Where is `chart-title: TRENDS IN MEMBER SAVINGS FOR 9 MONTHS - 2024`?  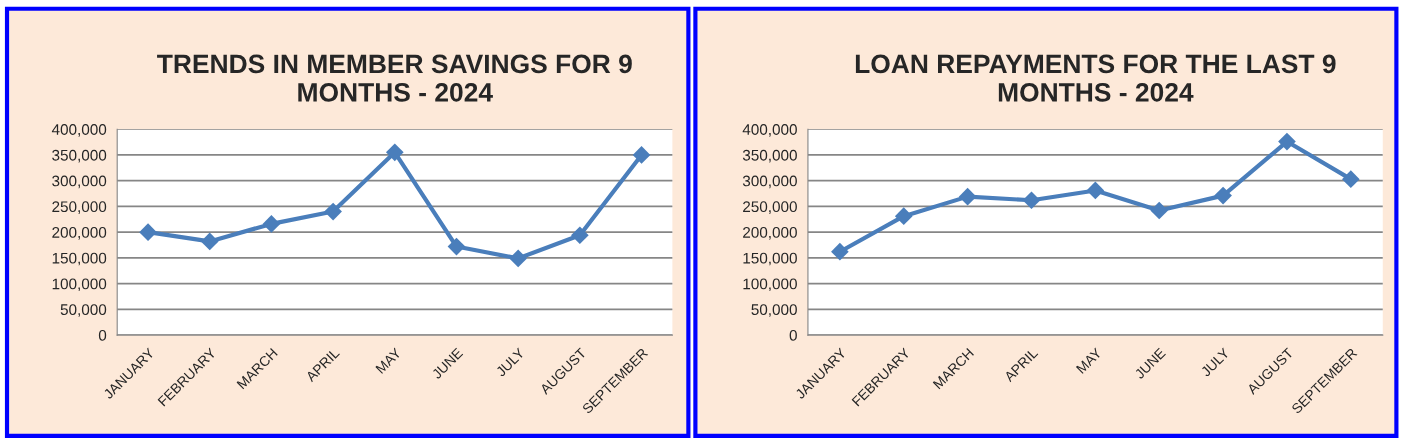
chart-title: TRENDS IN MEMBER SAVINGS FOR 9 MONTHS - 2024 is located at coordinates (394, 78).